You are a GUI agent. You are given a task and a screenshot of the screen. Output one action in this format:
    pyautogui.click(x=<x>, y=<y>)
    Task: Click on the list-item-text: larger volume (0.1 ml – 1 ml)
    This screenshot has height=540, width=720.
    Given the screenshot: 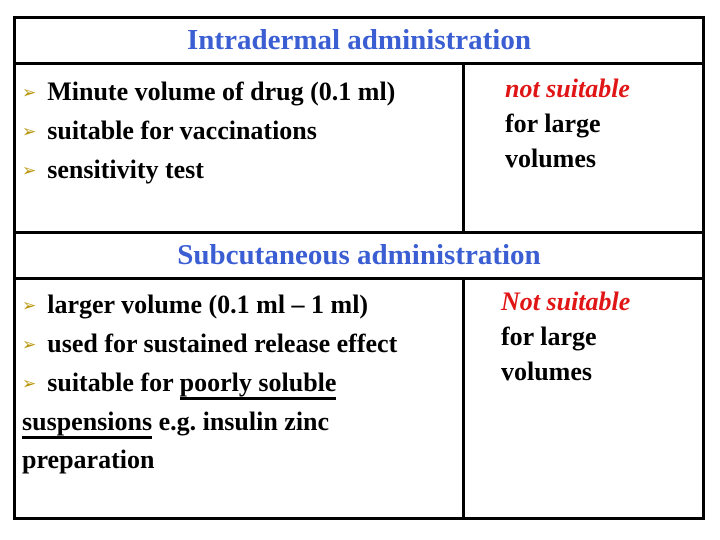 What is the action you would take?
    pyautogui.click(x=208, y=304)
    